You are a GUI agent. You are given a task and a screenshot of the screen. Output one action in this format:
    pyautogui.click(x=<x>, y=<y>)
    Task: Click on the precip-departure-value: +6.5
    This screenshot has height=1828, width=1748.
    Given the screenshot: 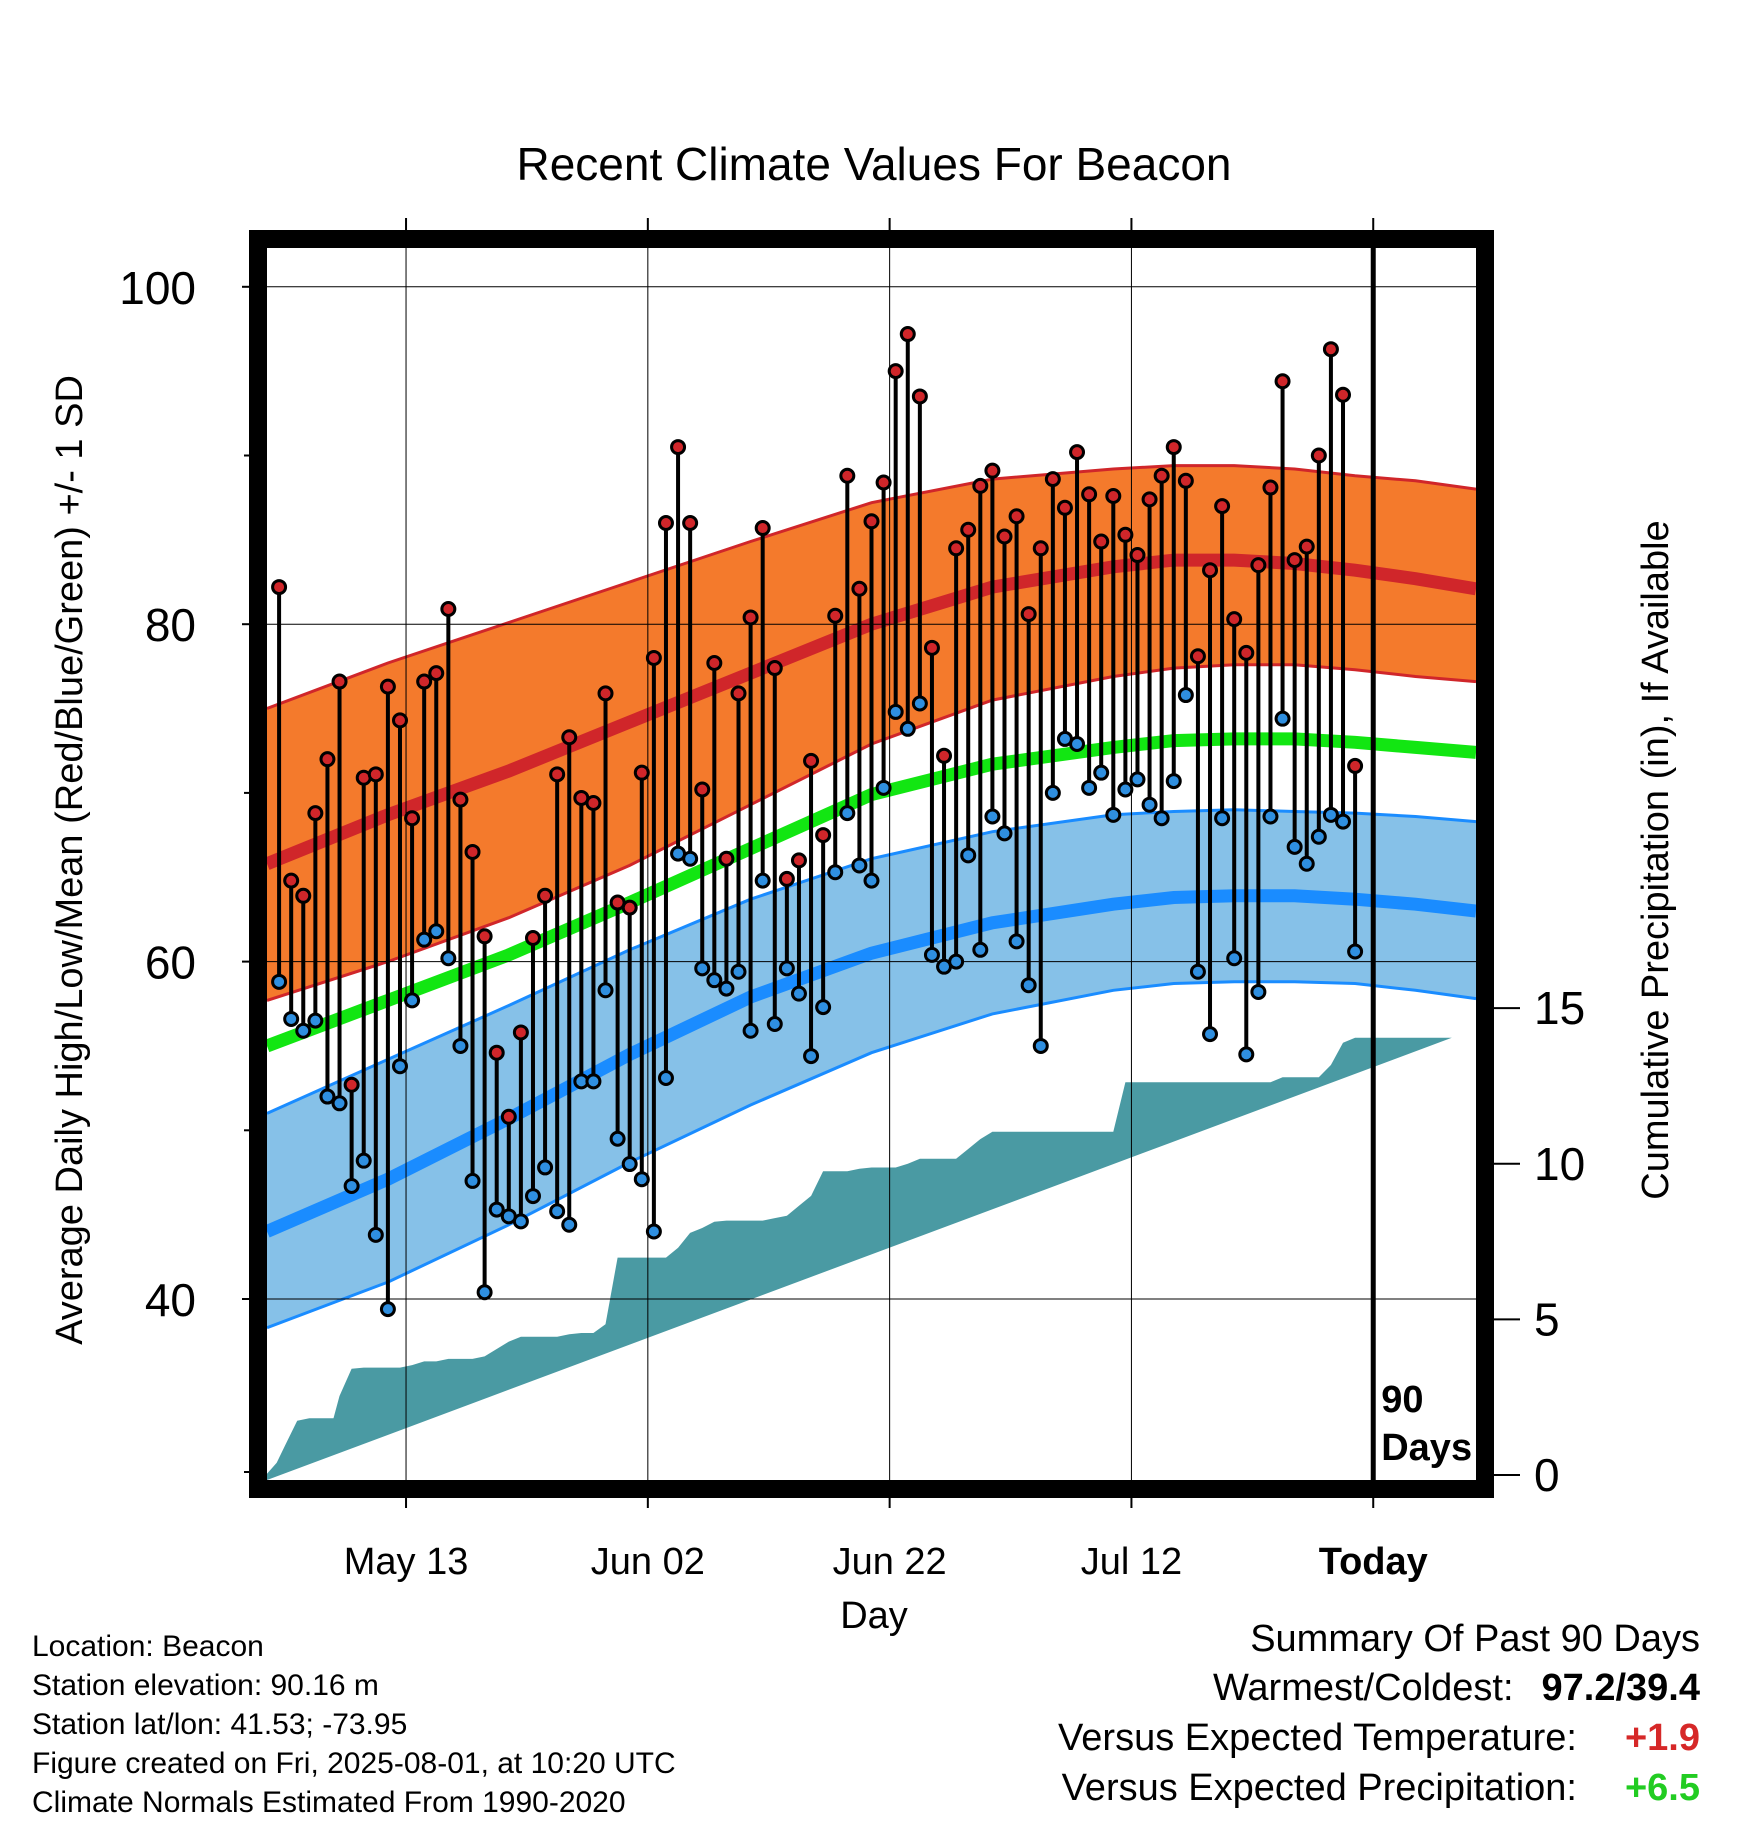 What is the action you would take?
    pyautogui.click(x=1662, y=1788)
    